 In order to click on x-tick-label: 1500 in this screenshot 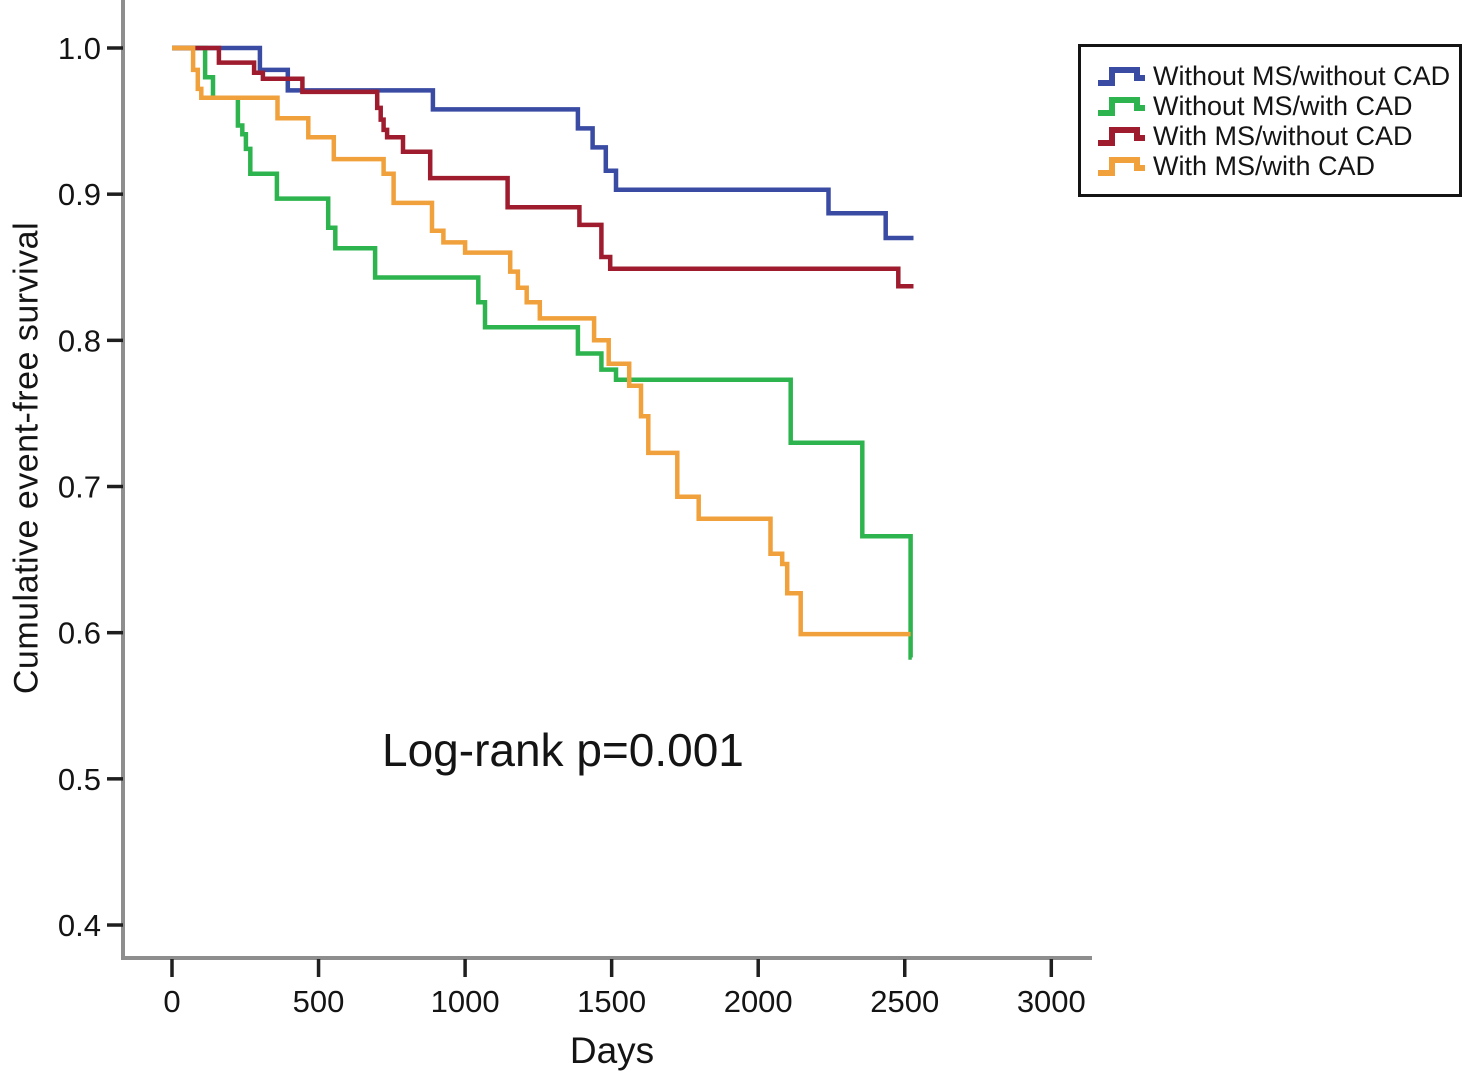, I will do `click(611, 1001)`.